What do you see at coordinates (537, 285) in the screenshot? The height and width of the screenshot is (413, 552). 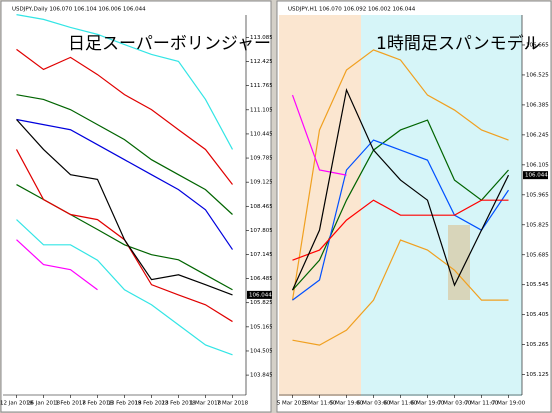 I see `y-tick-label: 105.545` at bounding box center [537, 285].